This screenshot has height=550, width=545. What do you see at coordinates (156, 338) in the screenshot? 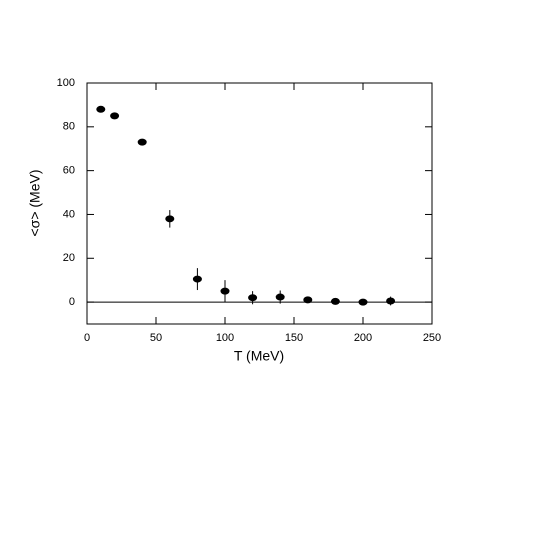
I see `x-tick-label: 50` at bounding box center [156, 338].